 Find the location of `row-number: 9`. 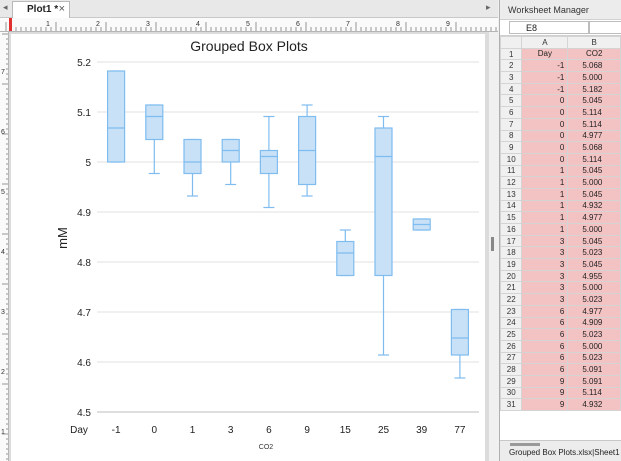

row-number: 9 is located at coordinates (511, 147).